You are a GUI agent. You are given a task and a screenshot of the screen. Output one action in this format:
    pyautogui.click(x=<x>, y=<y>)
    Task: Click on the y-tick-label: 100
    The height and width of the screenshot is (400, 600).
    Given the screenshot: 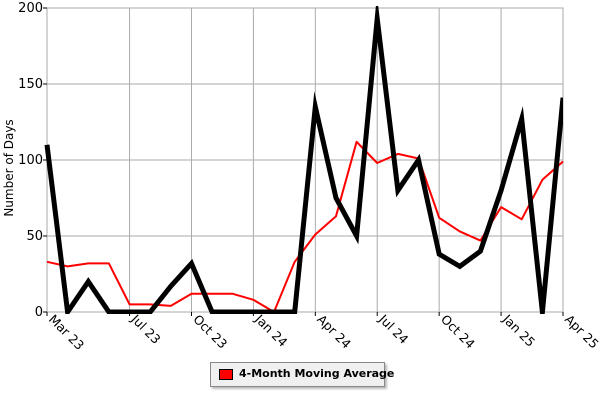 What is the action you would take?
    pyautogui.click(x=30, y=160)
    